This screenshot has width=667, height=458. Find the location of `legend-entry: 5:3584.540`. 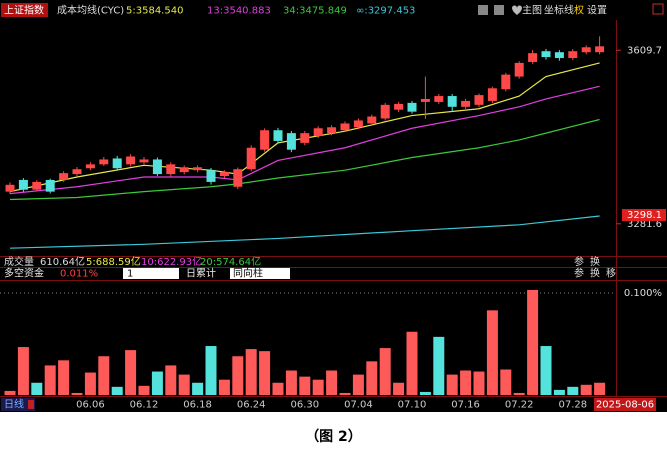

legend-entry: 5:3584.540 is located at coordinates (154, 11).